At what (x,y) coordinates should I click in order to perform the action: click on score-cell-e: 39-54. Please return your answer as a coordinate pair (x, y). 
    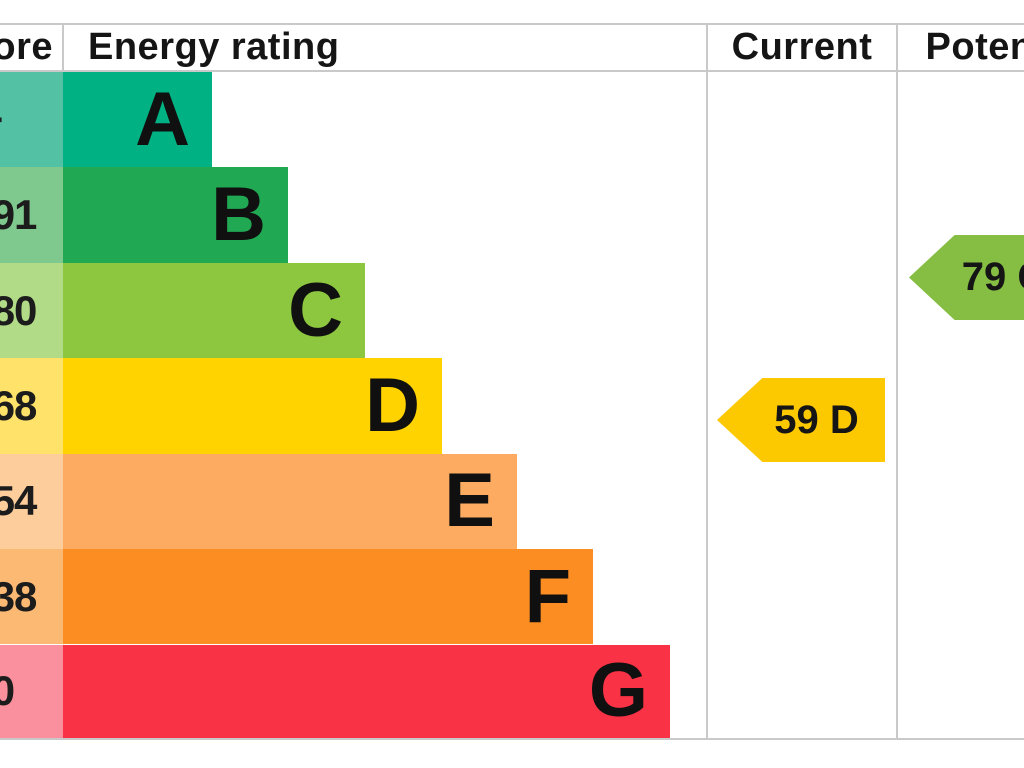
    Looking at the image, I should click on (31, 501).